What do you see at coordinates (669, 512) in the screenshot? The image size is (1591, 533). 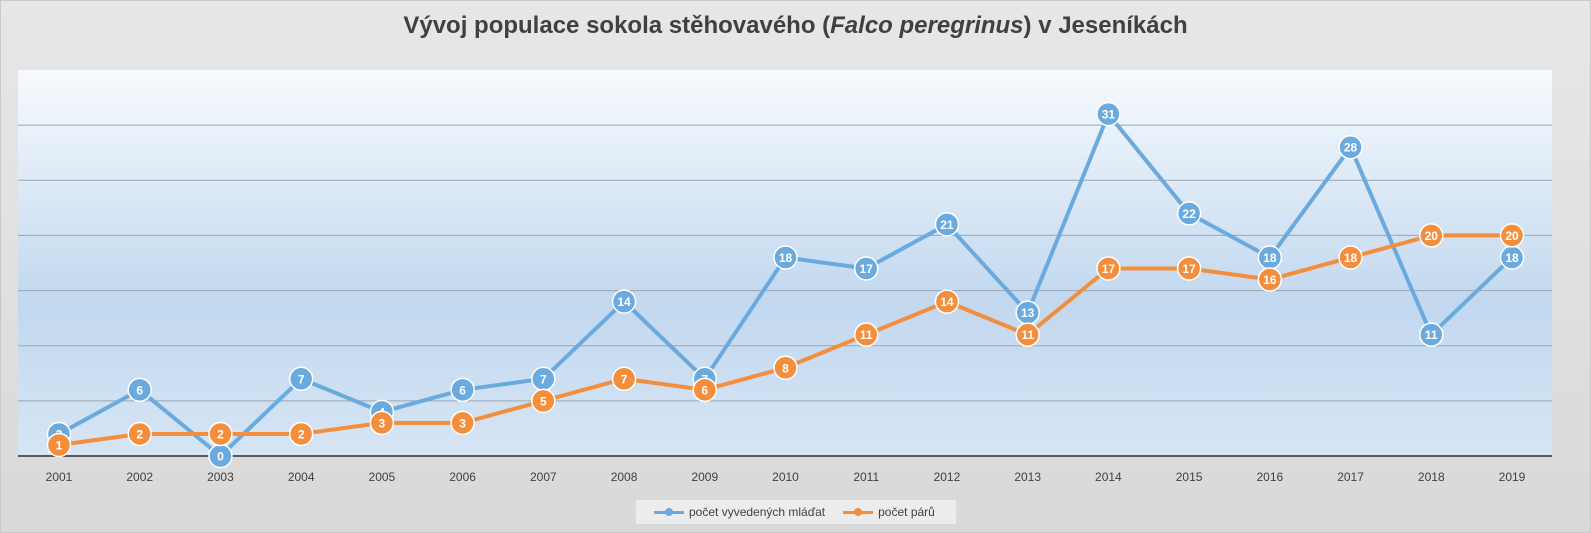 I see `legend-swatch-chicks` at bounding box center [669, 512].